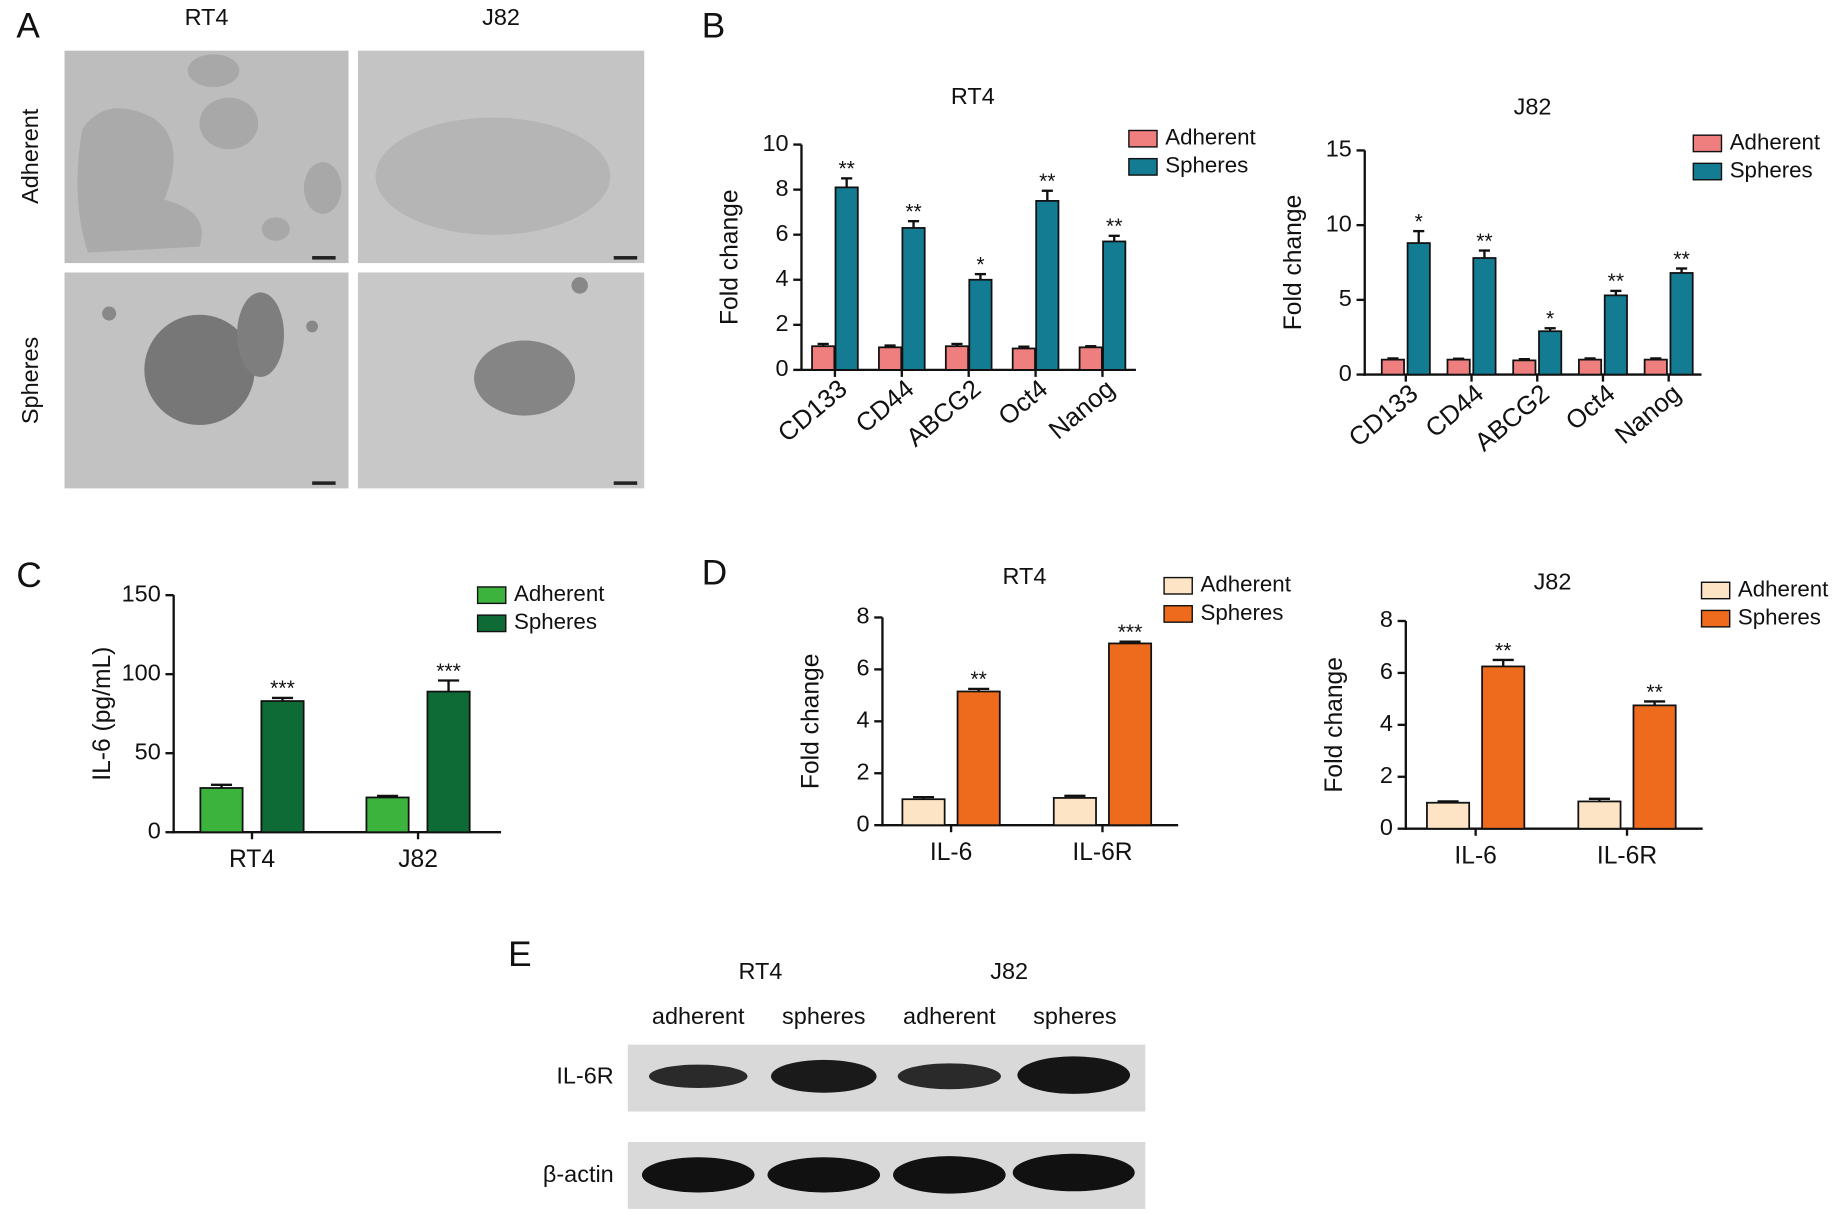 Image resolution: width=1840 pixels, height=1215 pixels. Describe the element at coordinates (760, 971) in the screenshot. I see `blot-group: RT4` at that location.